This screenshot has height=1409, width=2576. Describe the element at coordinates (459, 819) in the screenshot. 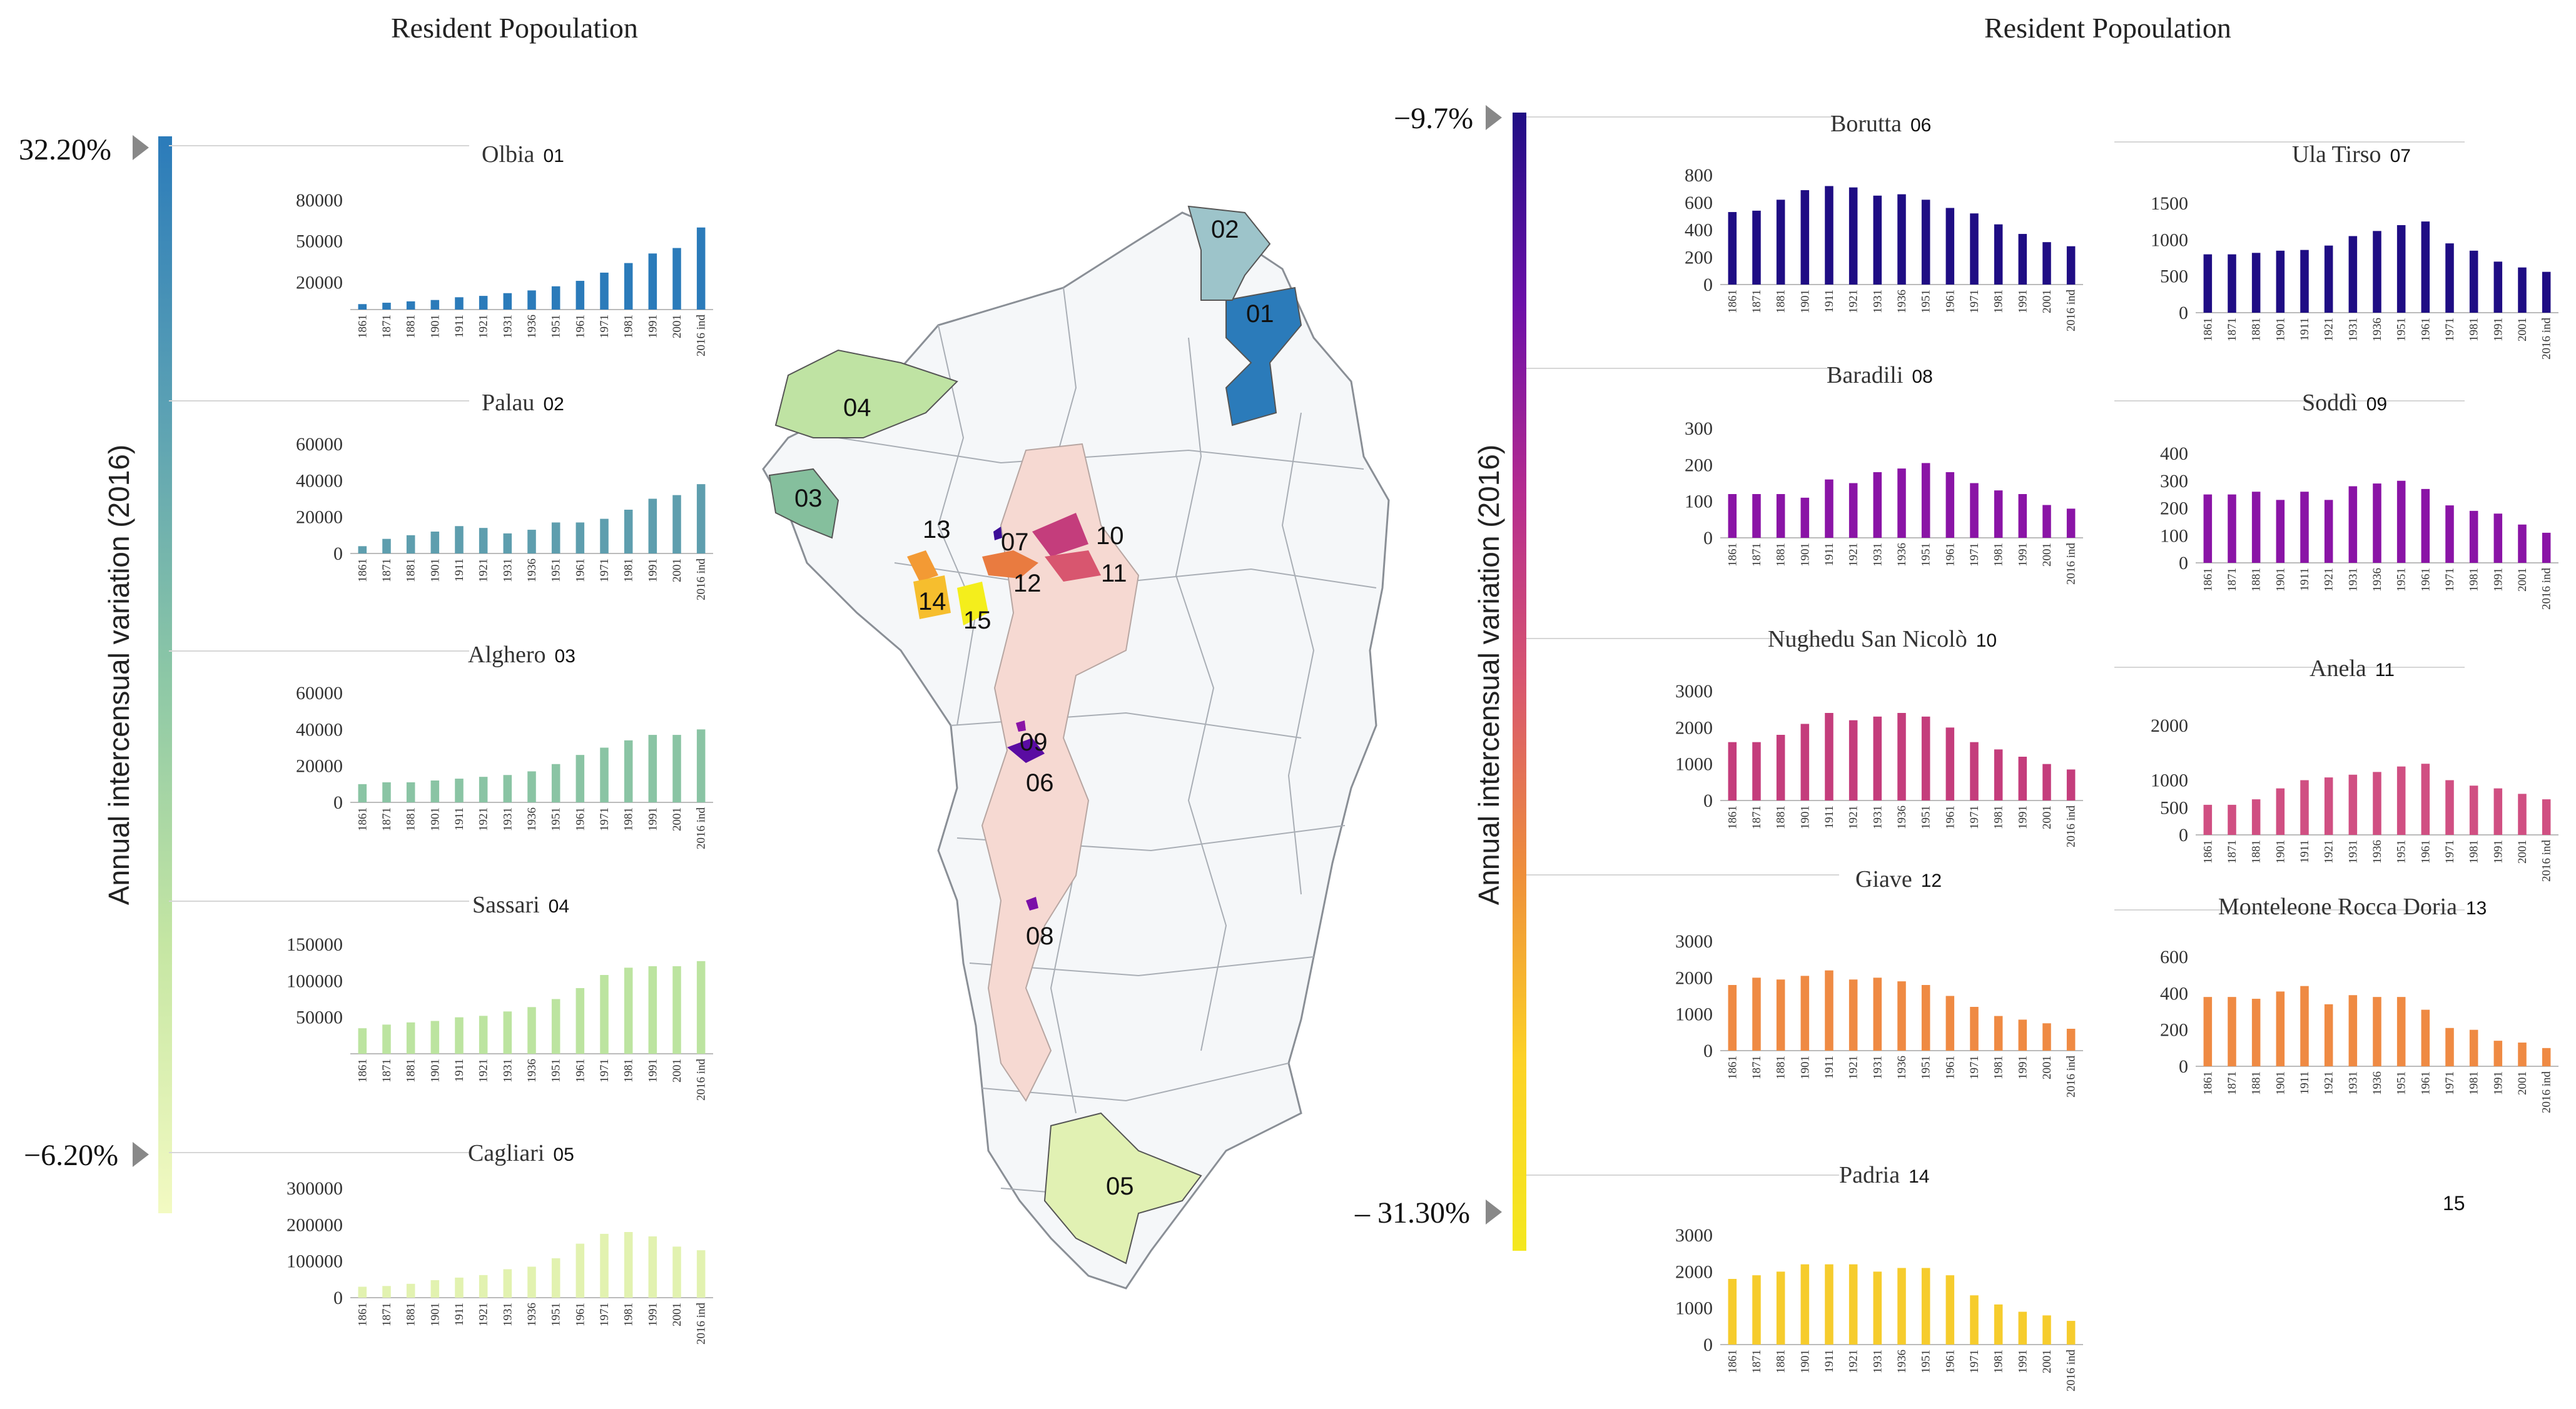

I see `x-tick-label: 1911` at that location.